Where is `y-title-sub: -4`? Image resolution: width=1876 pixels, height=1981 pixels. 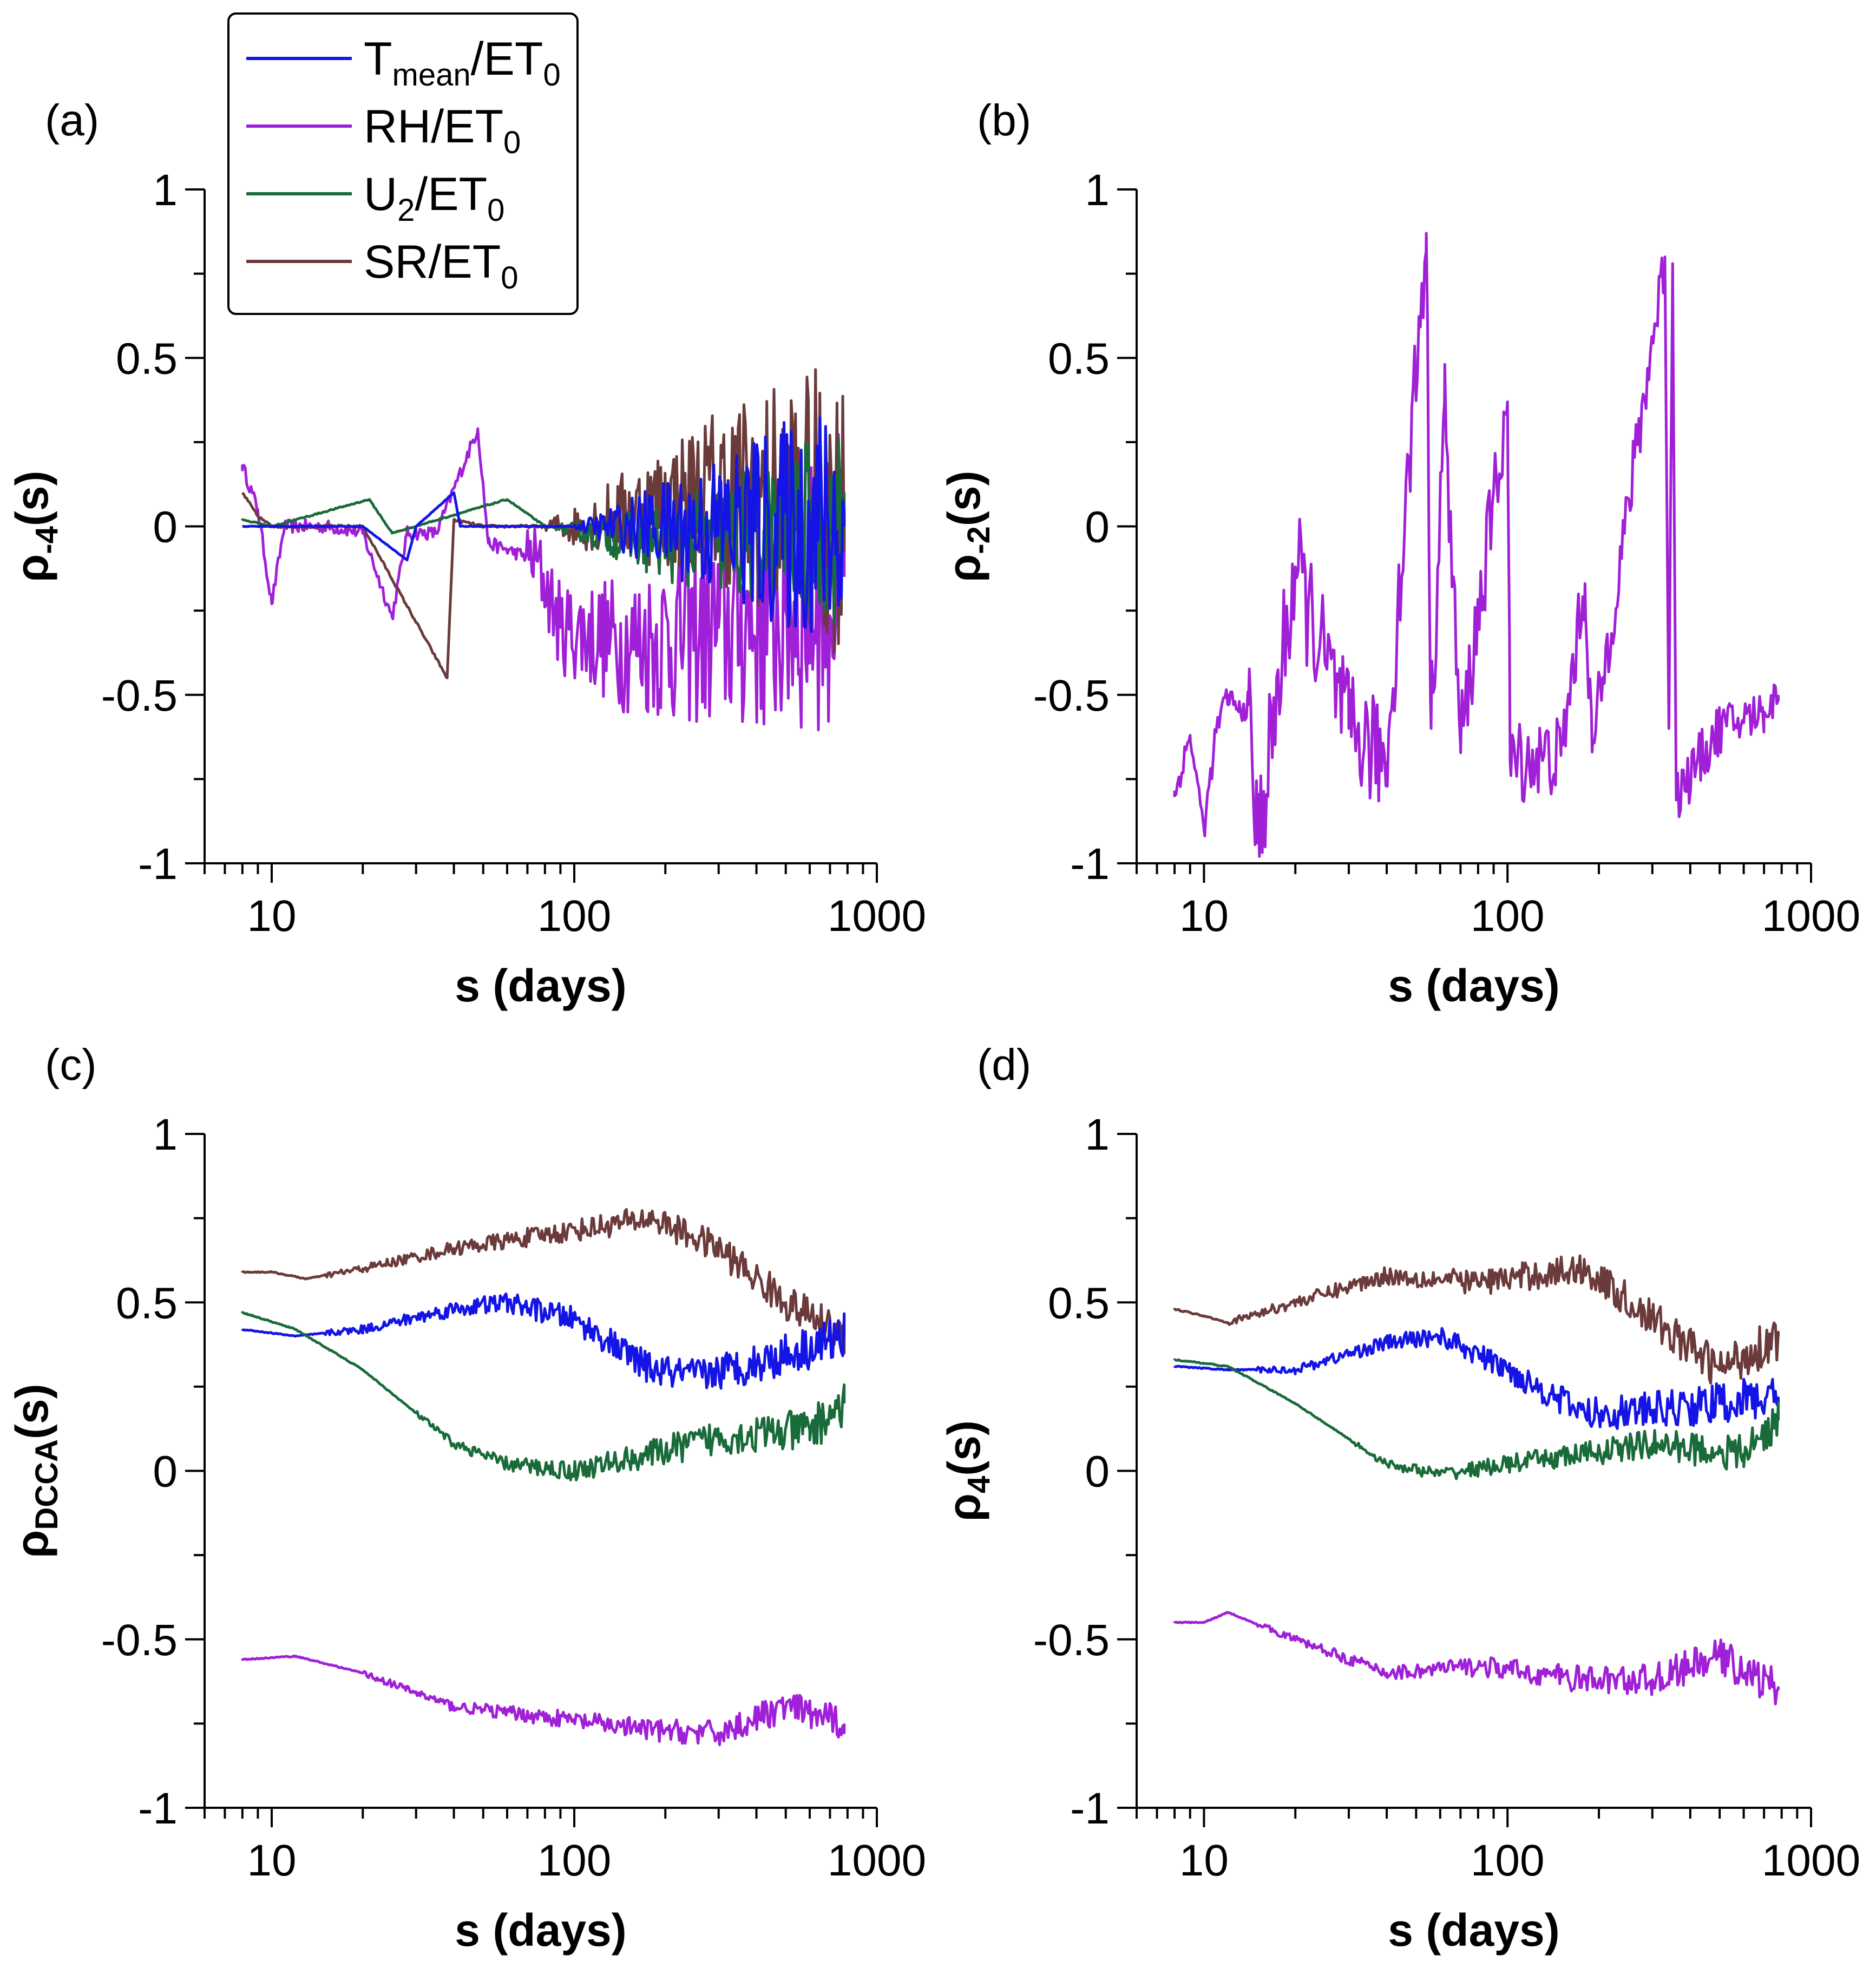
y-title-sub: -4 is located at coordinates (46, 540).